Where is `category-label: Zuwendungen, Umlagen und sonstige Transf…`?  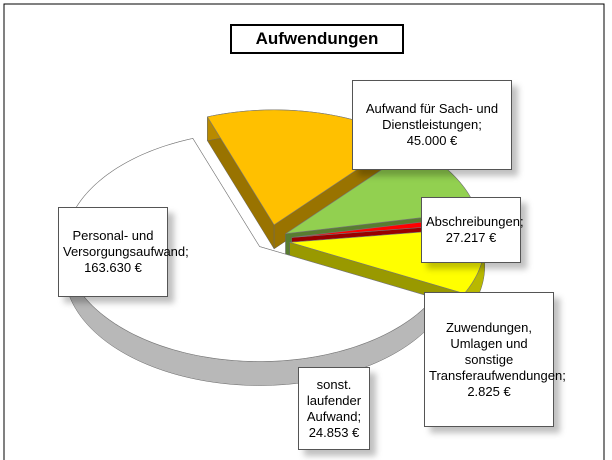 category-label: Zuwendungen, Umlagen und sonstige Transf… is located at coordinates (497, 351).